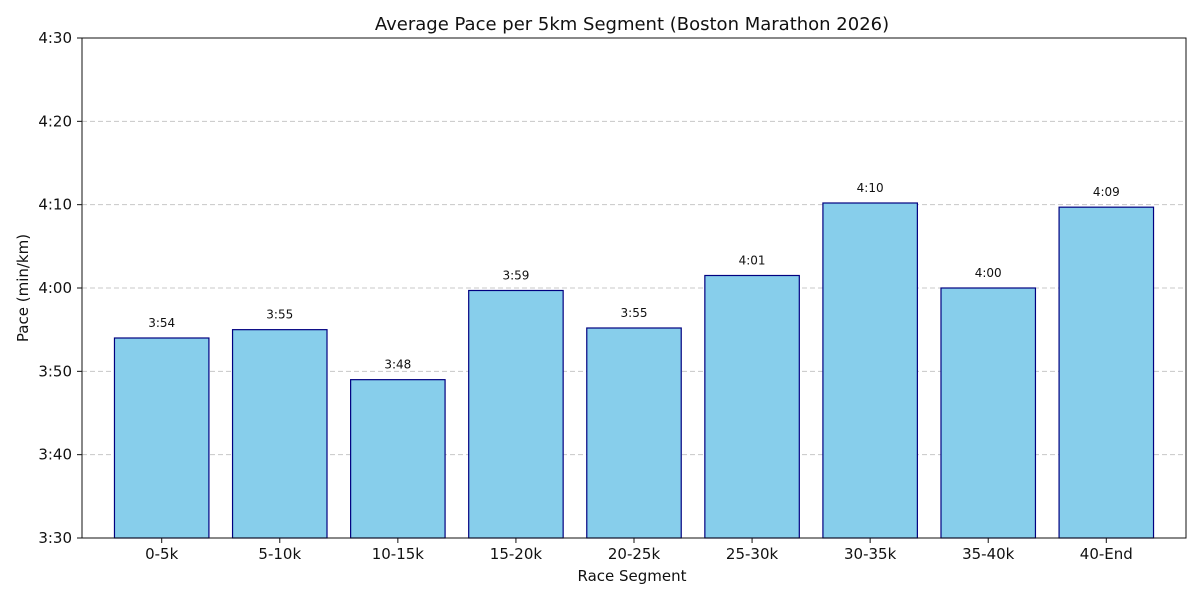  Describe the element at coordinates (516, 414) in the screenshot. I see `bar-15-20k` at that location.